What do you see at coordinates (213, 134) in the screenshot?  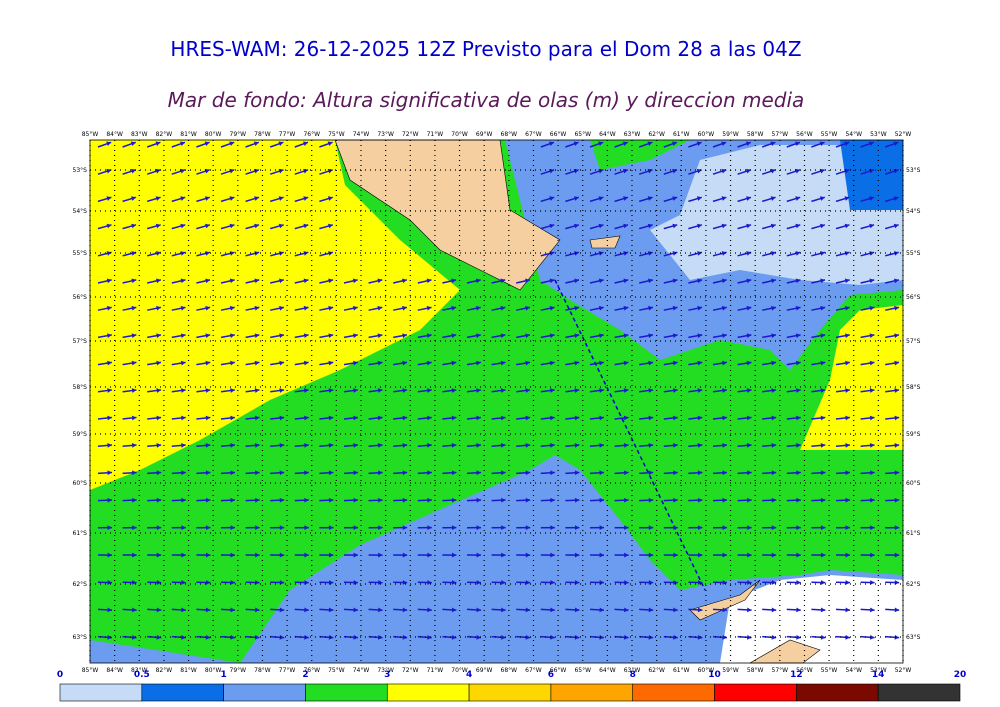 I see `lon-label: 80°W` at bounding box center [213, 134].